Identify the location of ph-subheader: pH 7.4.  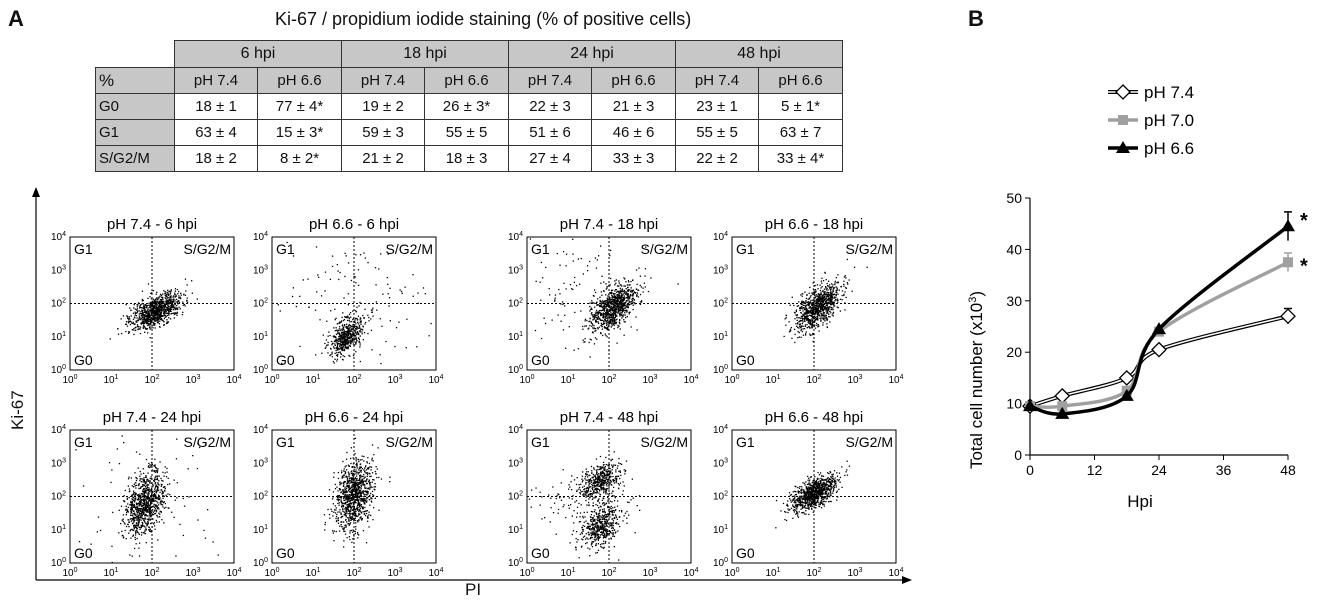
(216, 80).